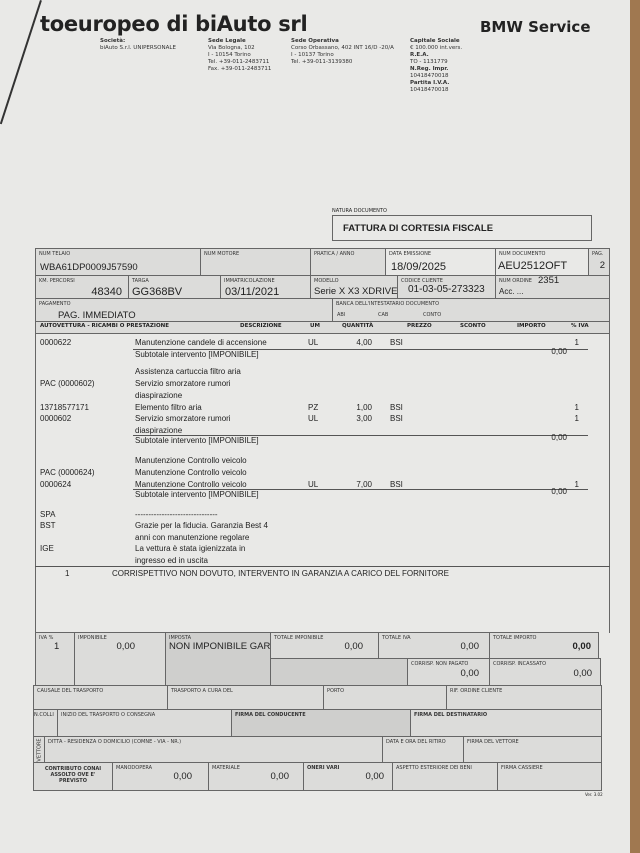 Image resolution: width=640 pixels, height=853 pixels. Describe the element at coordinates (594, 794) in the screenshot. I see `version: Ver. 3.02` at that location.